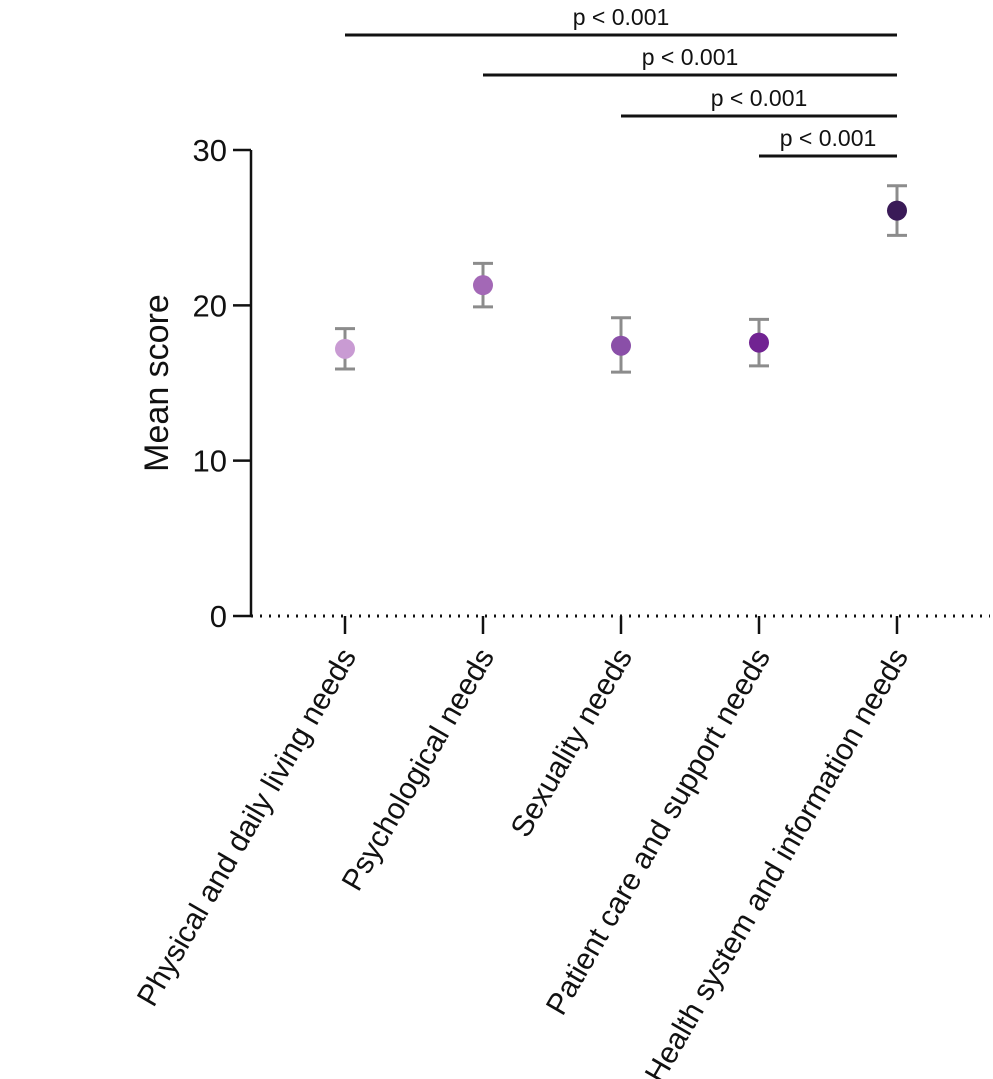  Describe the element at coordinates (218, 616) in the screenshot. I see `y-tick-label: 0` at that location.